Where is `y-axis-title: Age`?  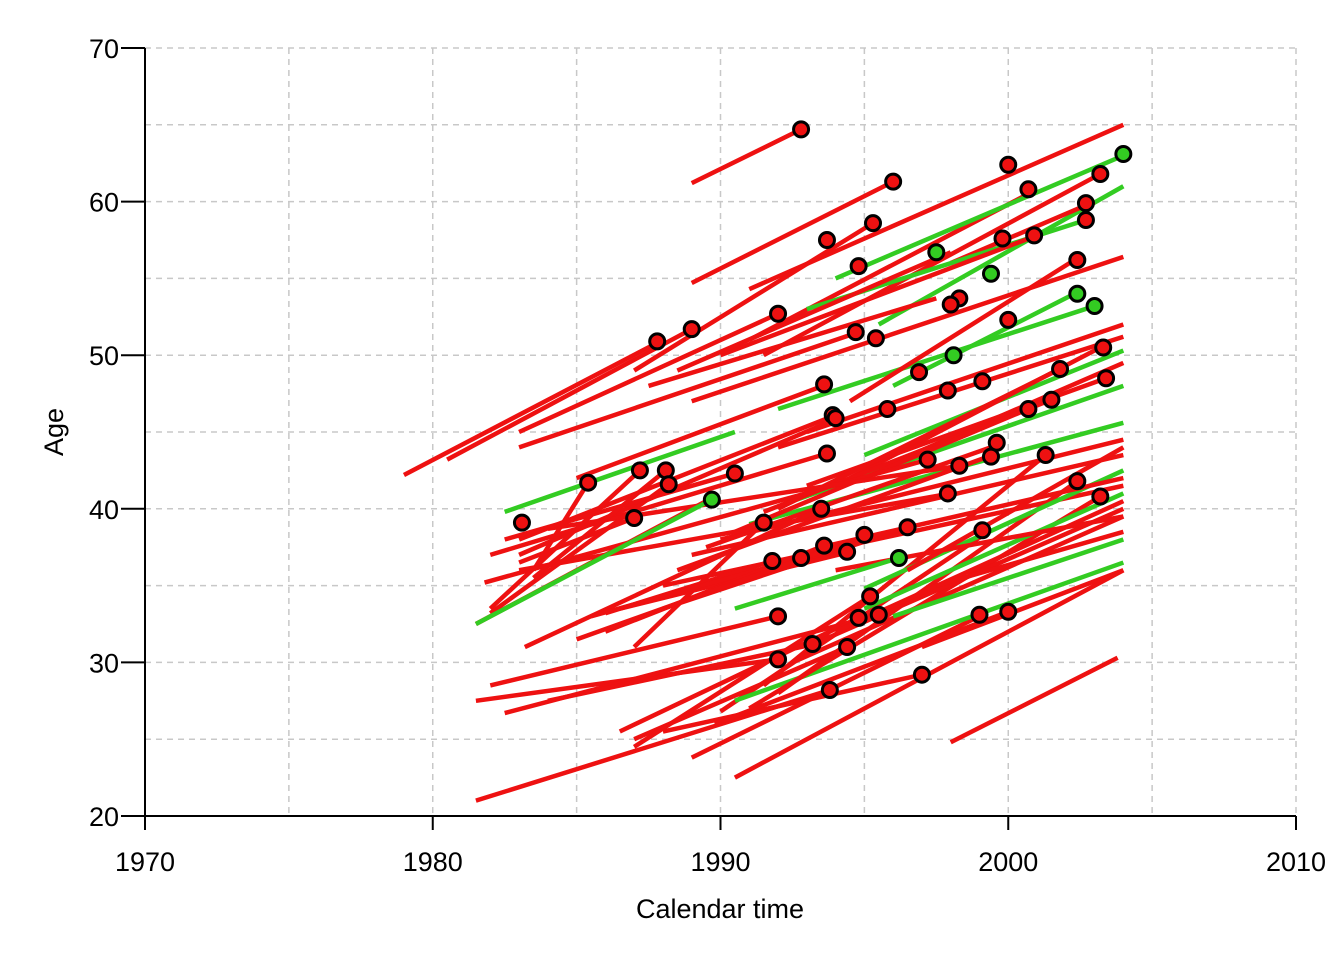
y-axis-title: Age is located at coordinates (54, 432).